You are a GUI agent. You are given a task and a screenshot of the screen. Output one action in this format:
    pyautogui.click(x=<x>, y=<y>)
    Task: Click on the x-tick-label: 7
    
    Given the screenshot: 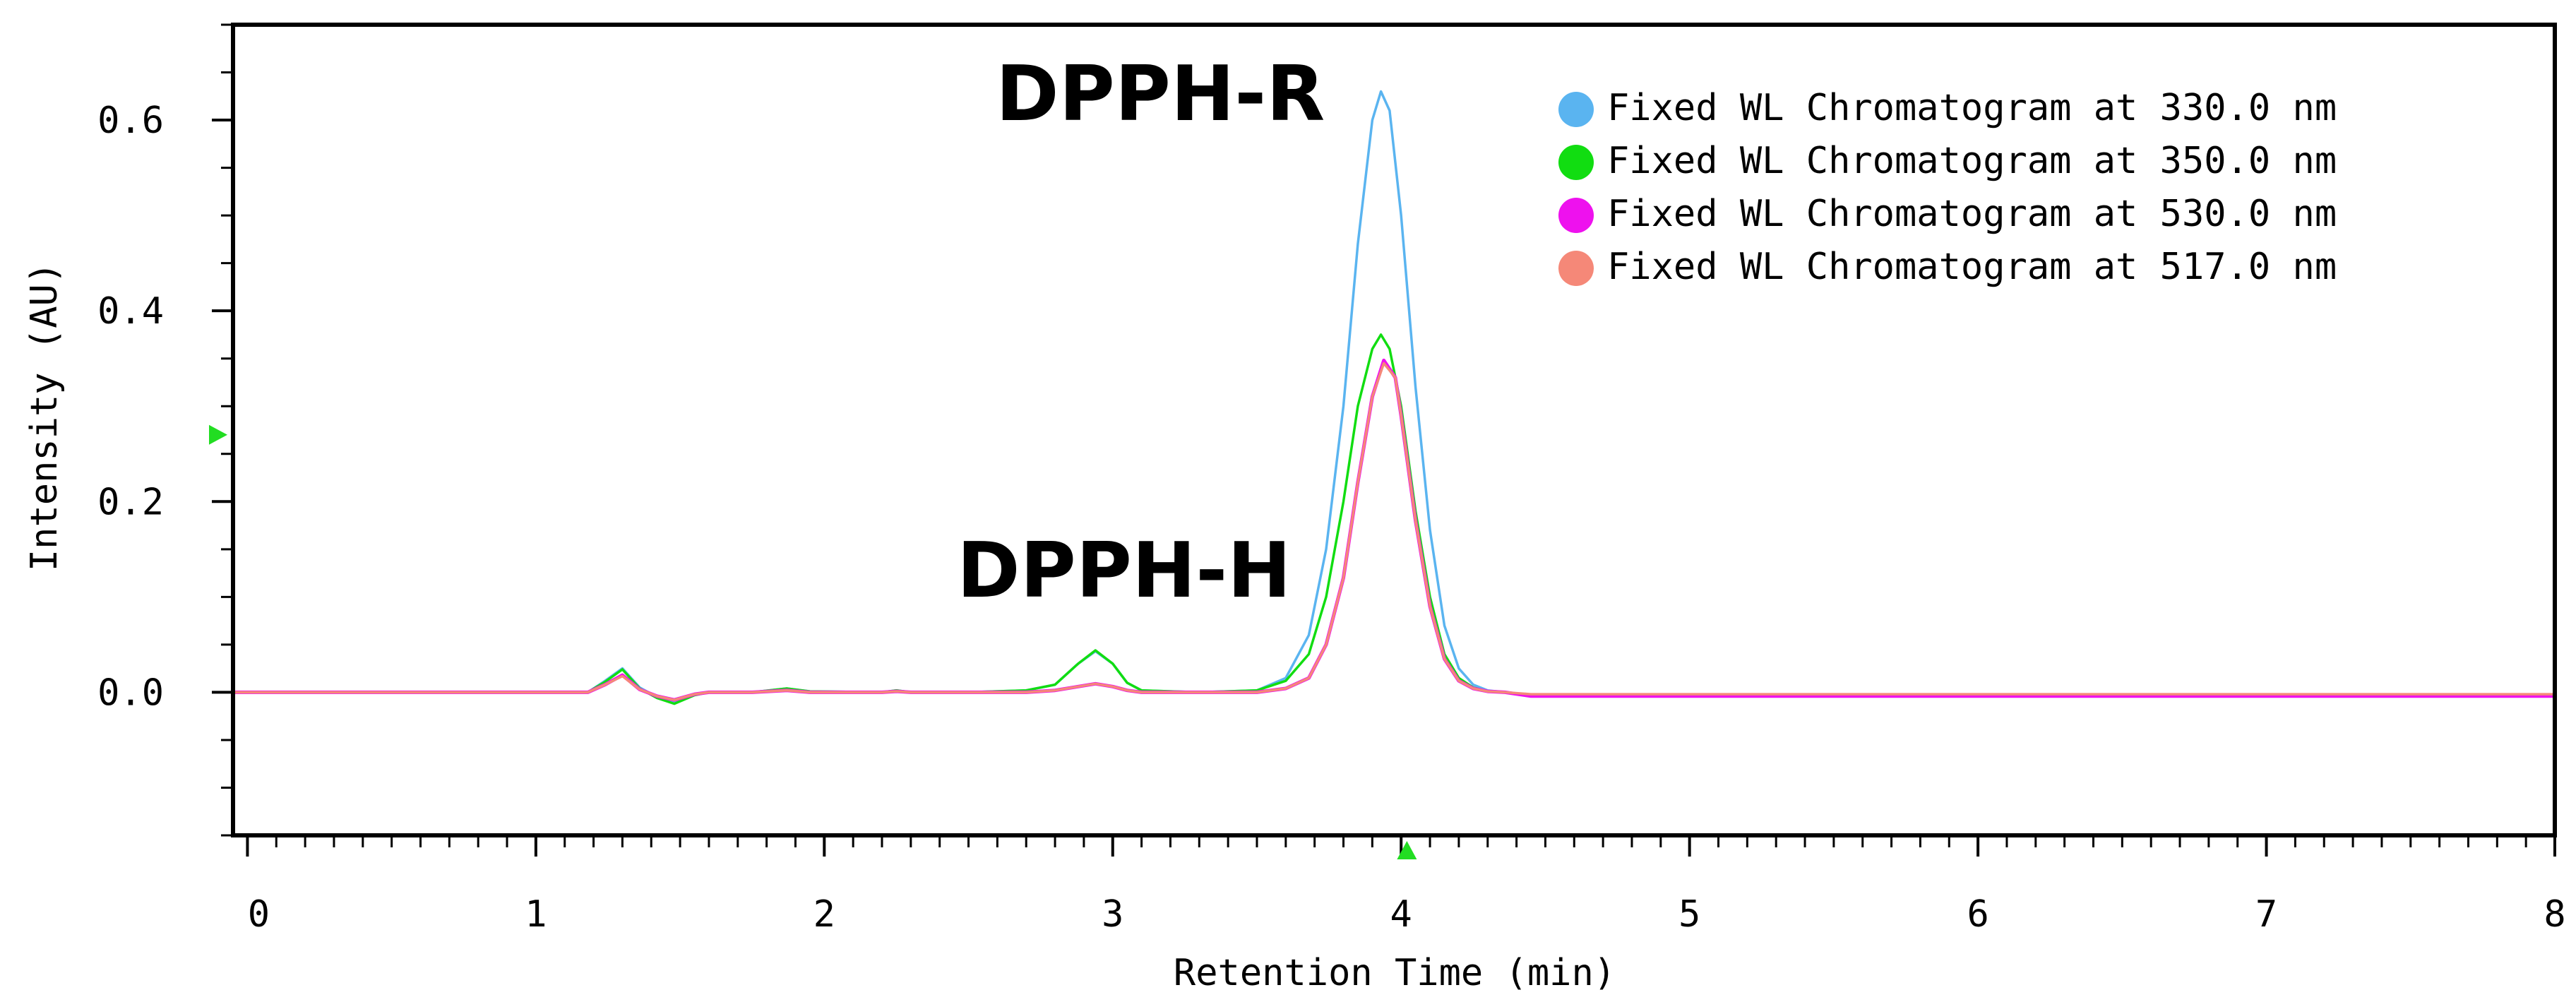 What is the action you would take?
    pyautogui.click(x=2266, y=915)
    